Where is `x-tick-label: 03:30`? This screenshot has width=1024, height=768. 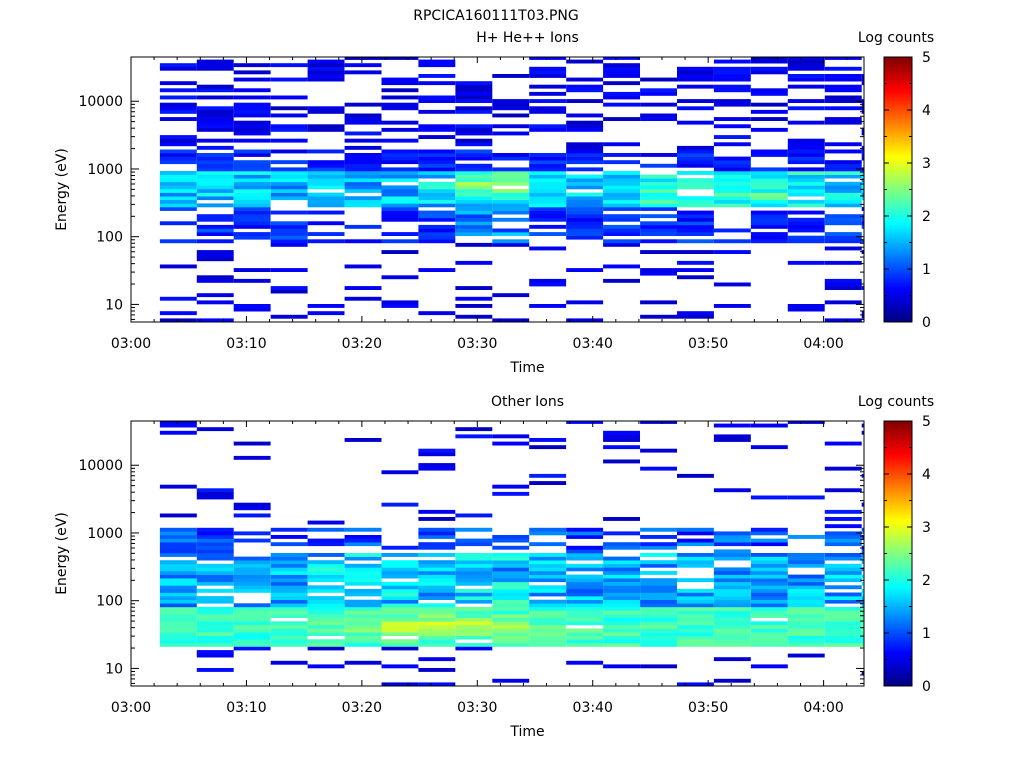 x-tick-label: 03:30 is located at coordinates (477, 708).